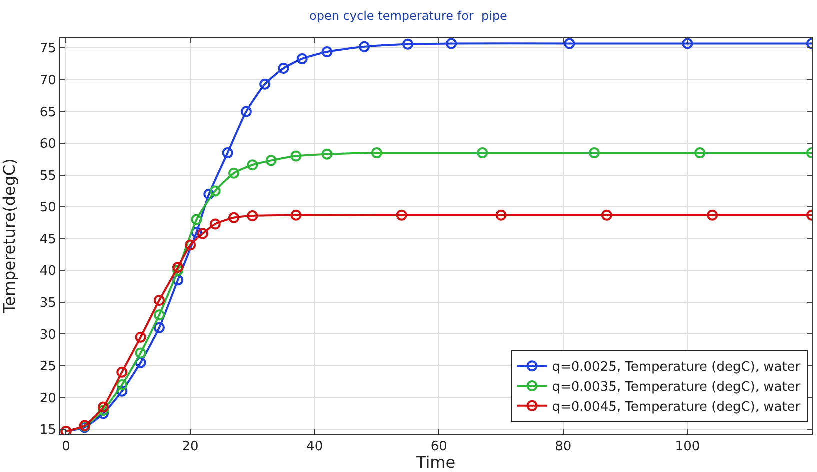 This screenshot has width=817, height=472. I want to click on y-tick-label: 25, so click(48, 367).